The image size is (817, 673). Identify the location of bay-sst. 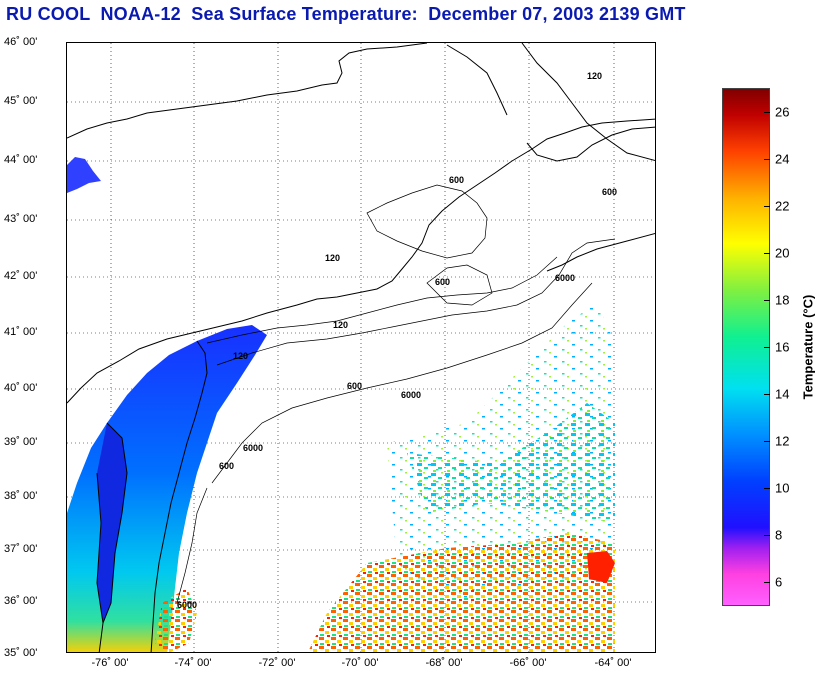
(112, 523).